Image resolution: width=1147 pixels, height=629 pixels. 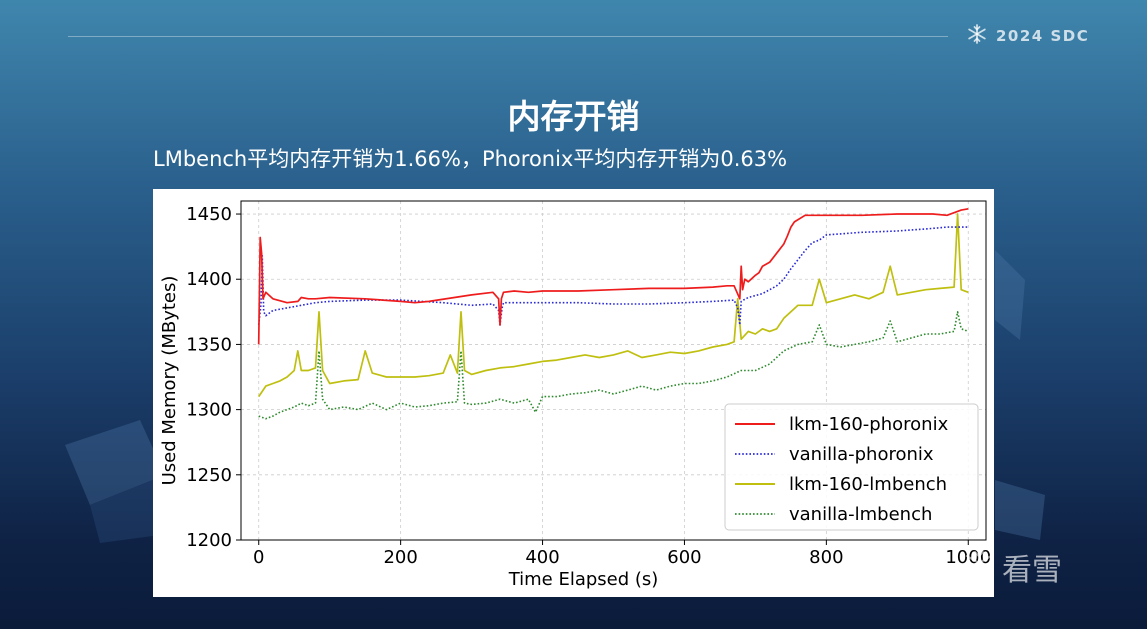 What do you see at coordinates (470, 159) in the screenshot?
I see `slide-subtitle: LMbench平均内存开销为1.66%，Phoronix平均内存开销为0.63%` at bounding box center [470, 159].